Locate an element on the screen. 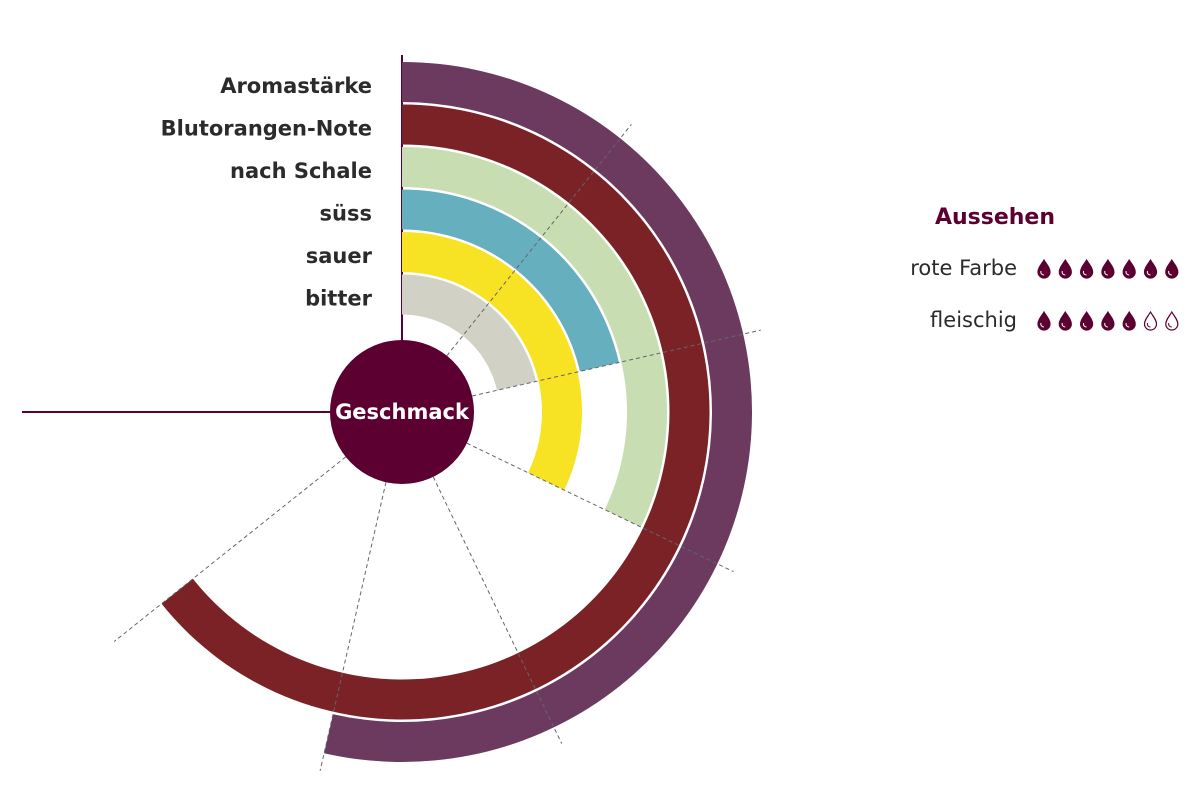 The width and height of the screenshot is (1204, 797). appearance-title: Aussehen is located at coordinates (995, 217).